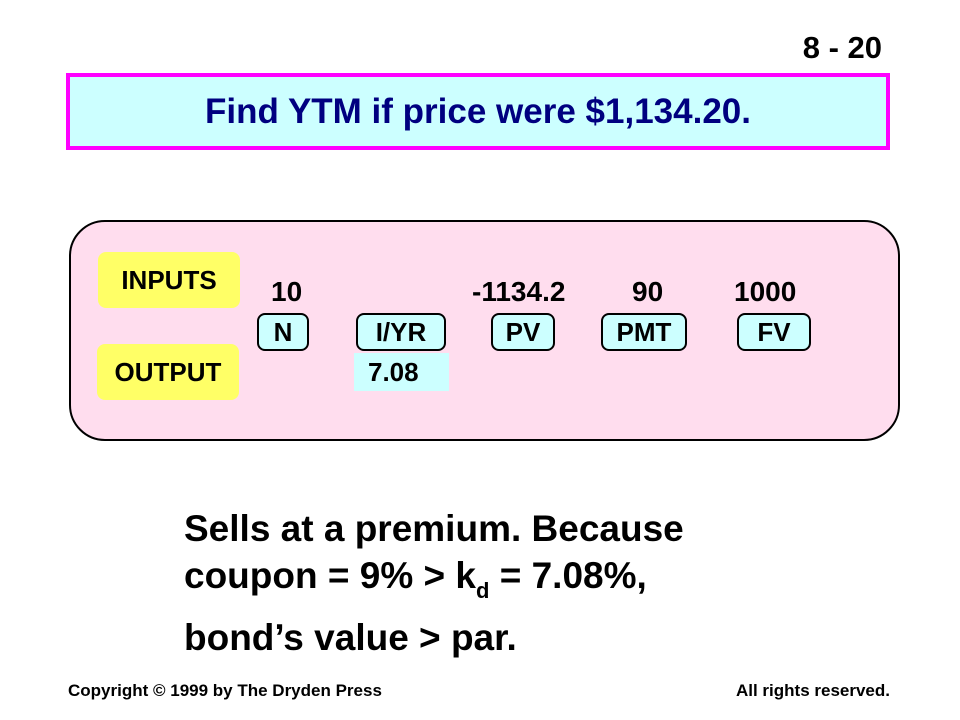 This screenshot has width=960, height=720. What do you see at coordinates (225, 690) in the screenshot?
I see `copyright-notice: Copyright © 1999 by The Dryden Press` at bounding box center [225, 690].